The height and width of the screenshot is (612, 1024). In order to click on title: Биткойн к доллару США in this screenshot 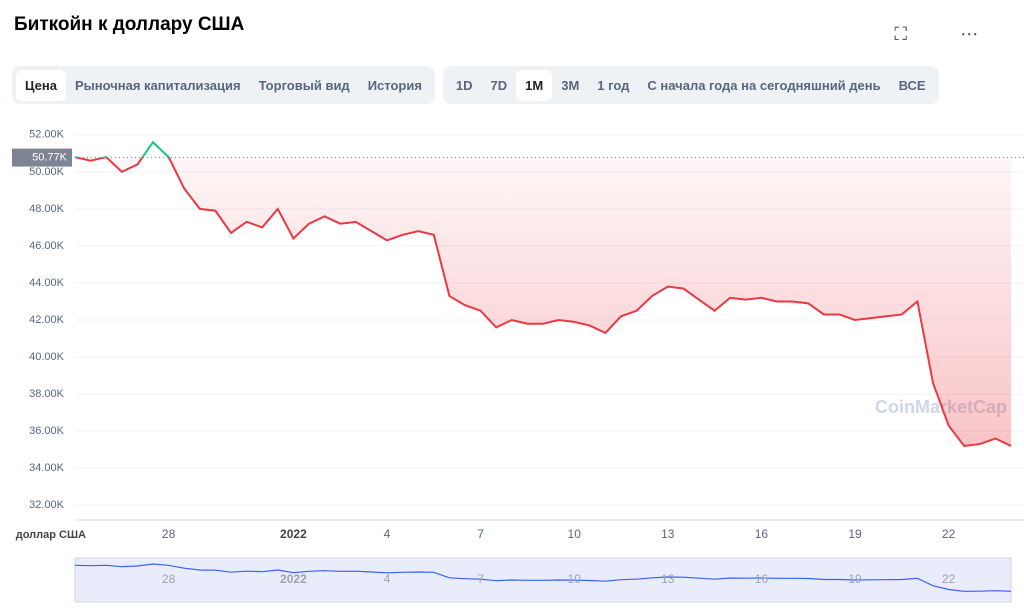, I will do `click(129, 24)`.